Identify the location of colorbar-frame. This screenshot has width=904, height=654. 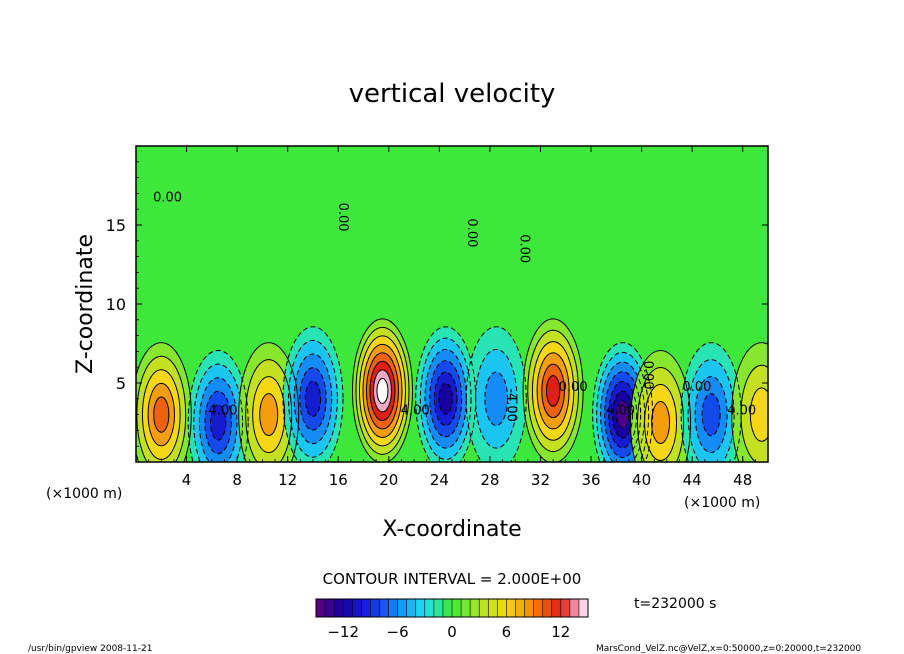
(452, 608).